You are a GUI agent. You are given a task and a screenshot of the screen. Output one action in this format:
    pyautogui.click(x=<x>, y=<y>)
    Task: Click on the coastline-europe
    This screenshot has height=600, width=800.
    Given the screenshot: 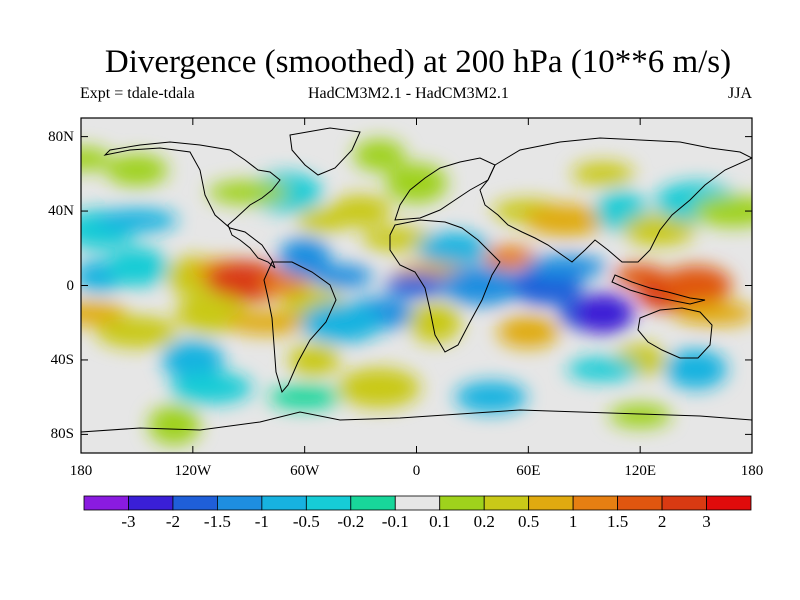 What is the action you would take?
    pyautogui.click(x=445, y=189)
    